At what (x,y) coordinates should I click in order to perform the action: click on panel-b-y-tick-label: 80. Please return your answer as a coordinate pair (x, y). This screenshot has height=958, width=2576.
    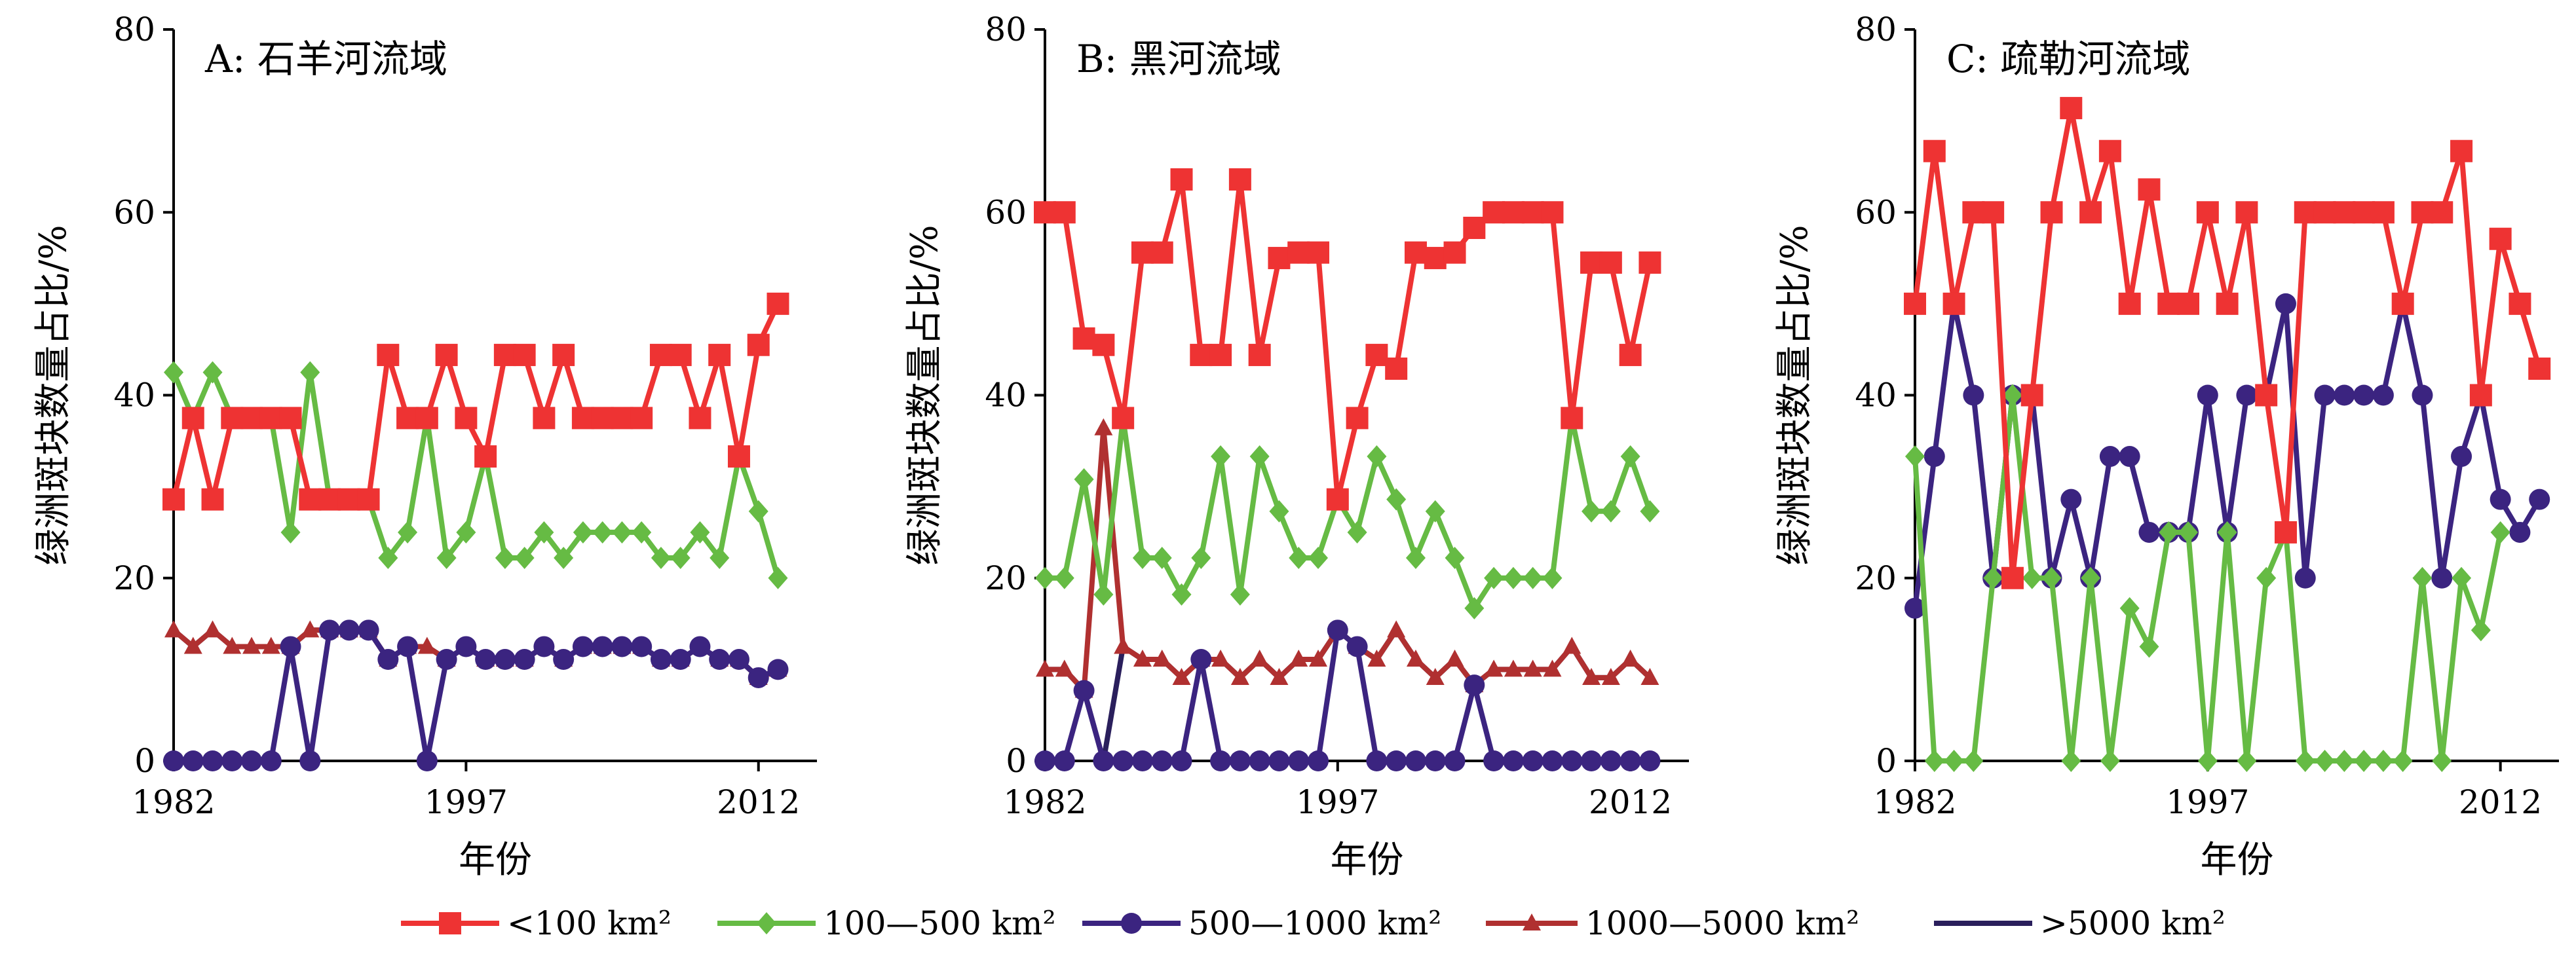
    Looking at the image, I should click on (1006, 29).